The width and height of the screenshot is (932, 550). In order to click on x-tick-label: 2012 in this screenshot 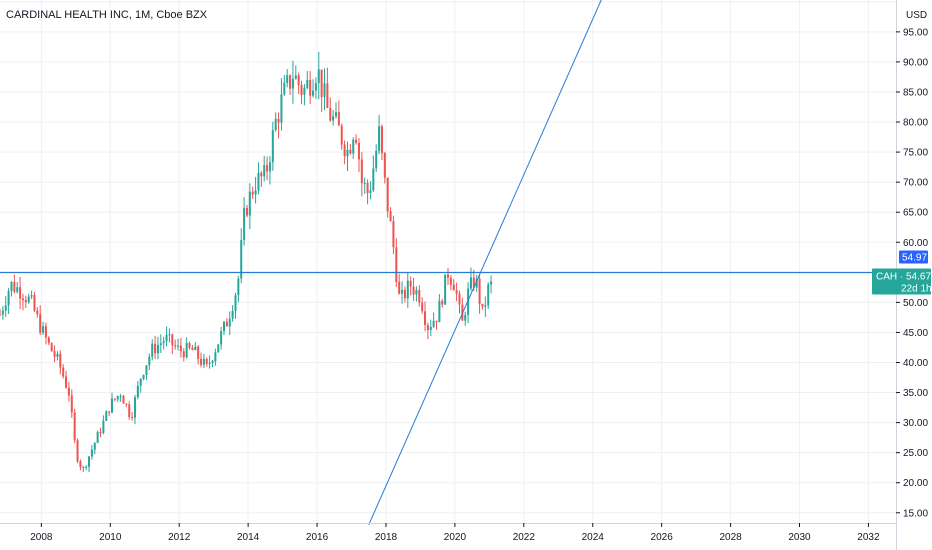, I will do `click(179, 537)`.